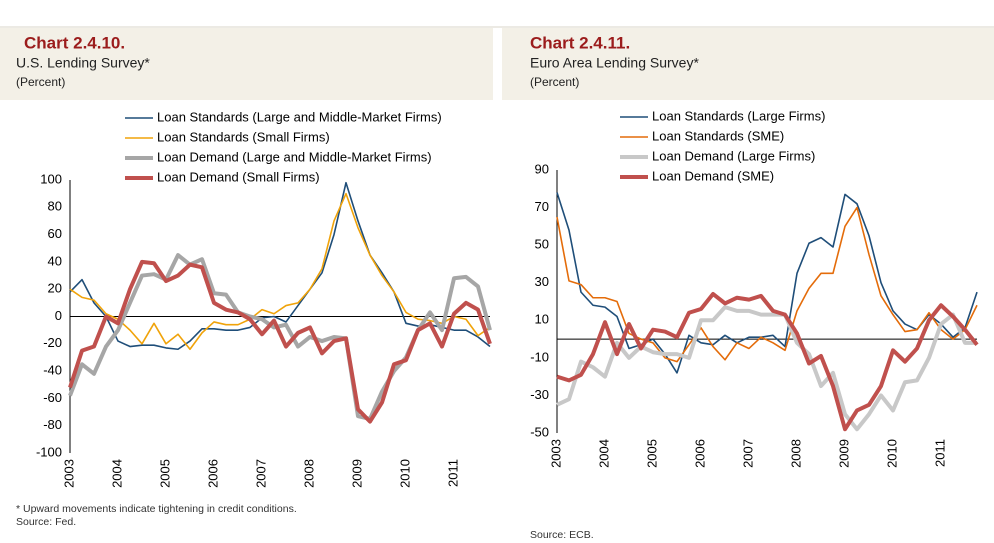 The image size is (994, 543). Describe the element at coordinates (733, 155) in the screenshot. I see `legend-label: Loan Demand (Large Firms)` at that location.